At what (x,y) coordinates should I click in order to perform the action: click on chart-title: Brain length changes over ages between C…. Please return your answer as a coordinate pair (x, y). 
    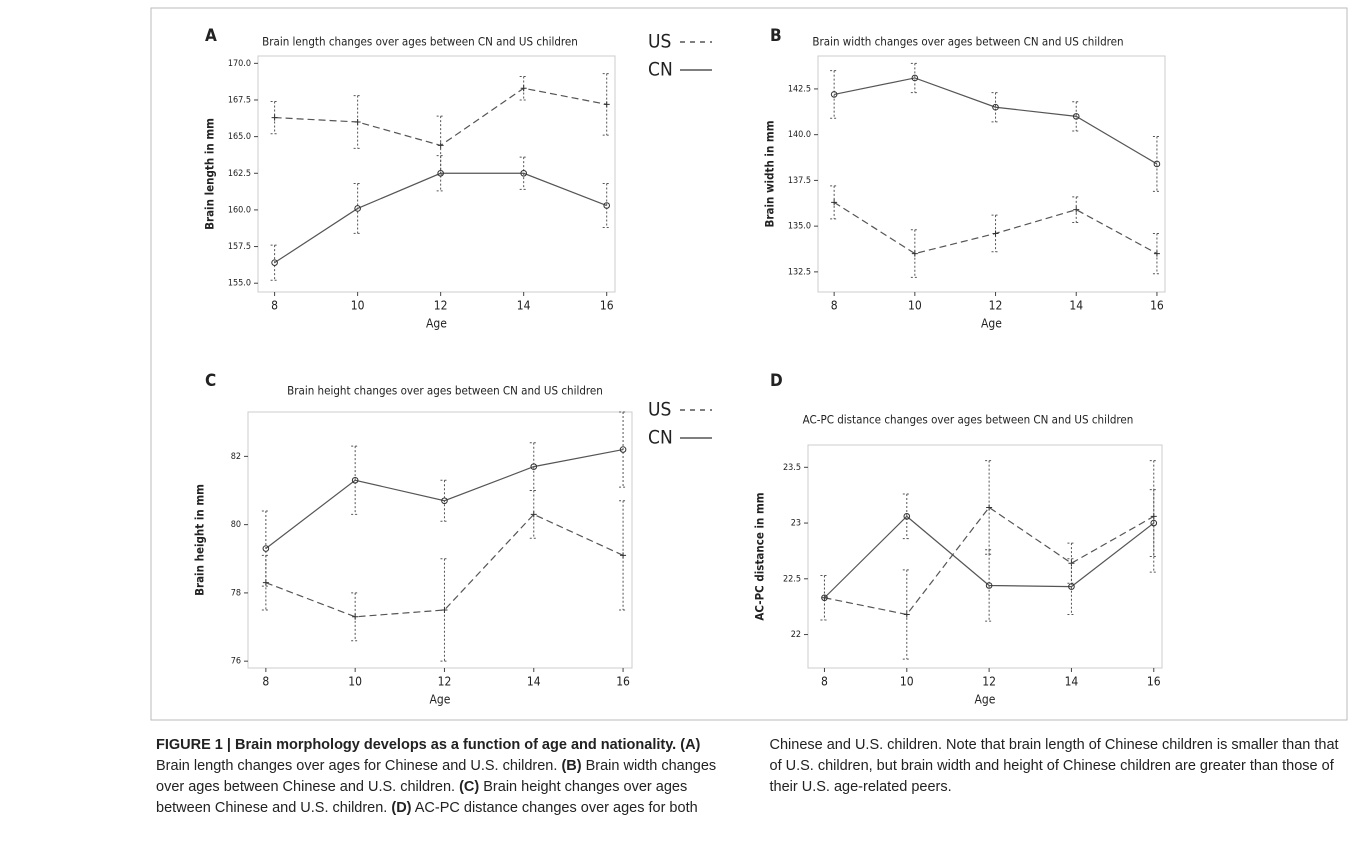
    Looking at the image, I should click on (420, 42).